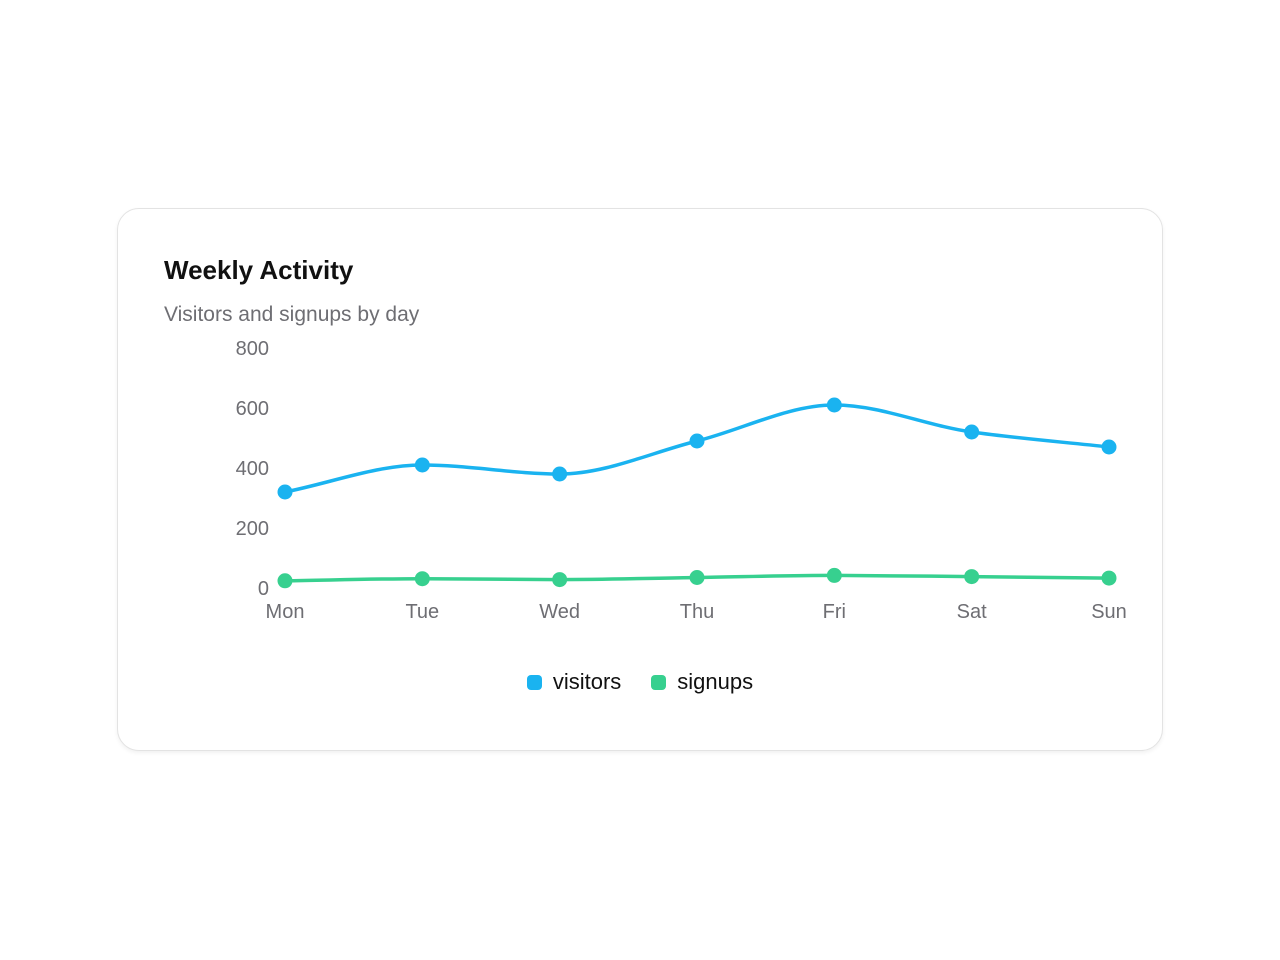 The width and height of the screenshot is (1280, 960). Describe the element at coordinates (697, 612) in the screenshot. I see `x-tick-label: Thu` at that location.